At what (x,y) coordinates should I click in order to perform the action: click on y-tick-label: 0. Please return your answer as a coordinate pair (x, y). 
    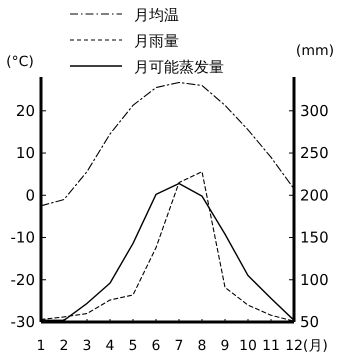
    Looking at the image, I should click on (30, 195).